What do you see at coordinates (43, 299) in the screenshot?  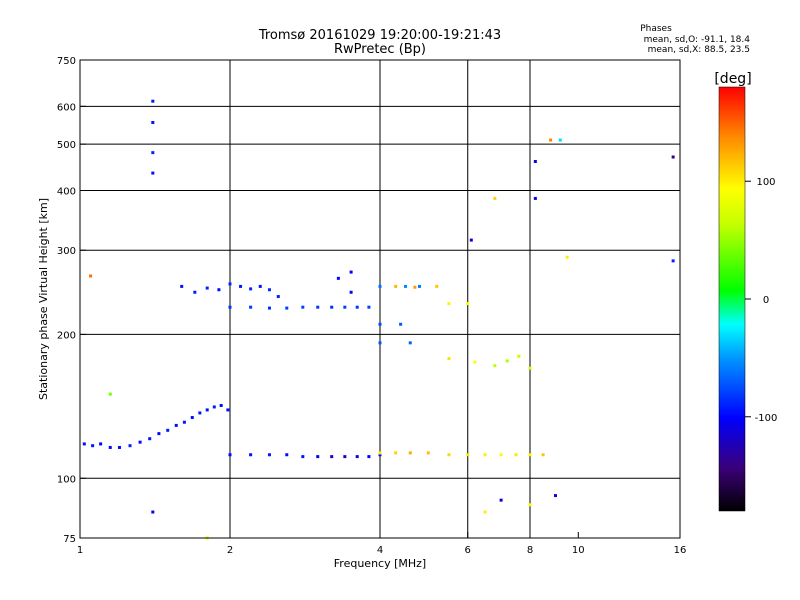 I see `y-axis-label: Stationary phase Virtual Height [km]` at bounding box center [43, 299].